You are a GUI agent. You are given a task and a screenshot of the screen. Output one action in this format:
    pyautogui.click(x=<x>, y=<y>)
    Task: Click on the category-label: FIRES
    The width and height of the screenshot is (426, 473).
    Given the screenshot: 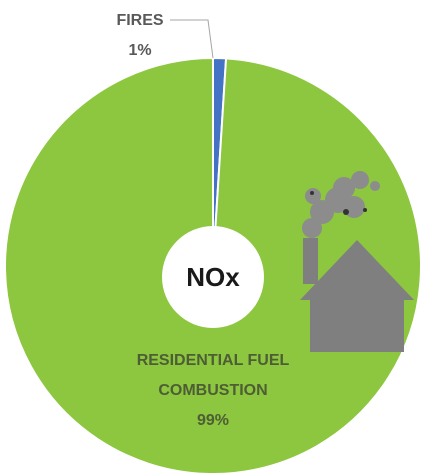 What is the action you would take?
    pyautogui.click(x=140, y=20)
    